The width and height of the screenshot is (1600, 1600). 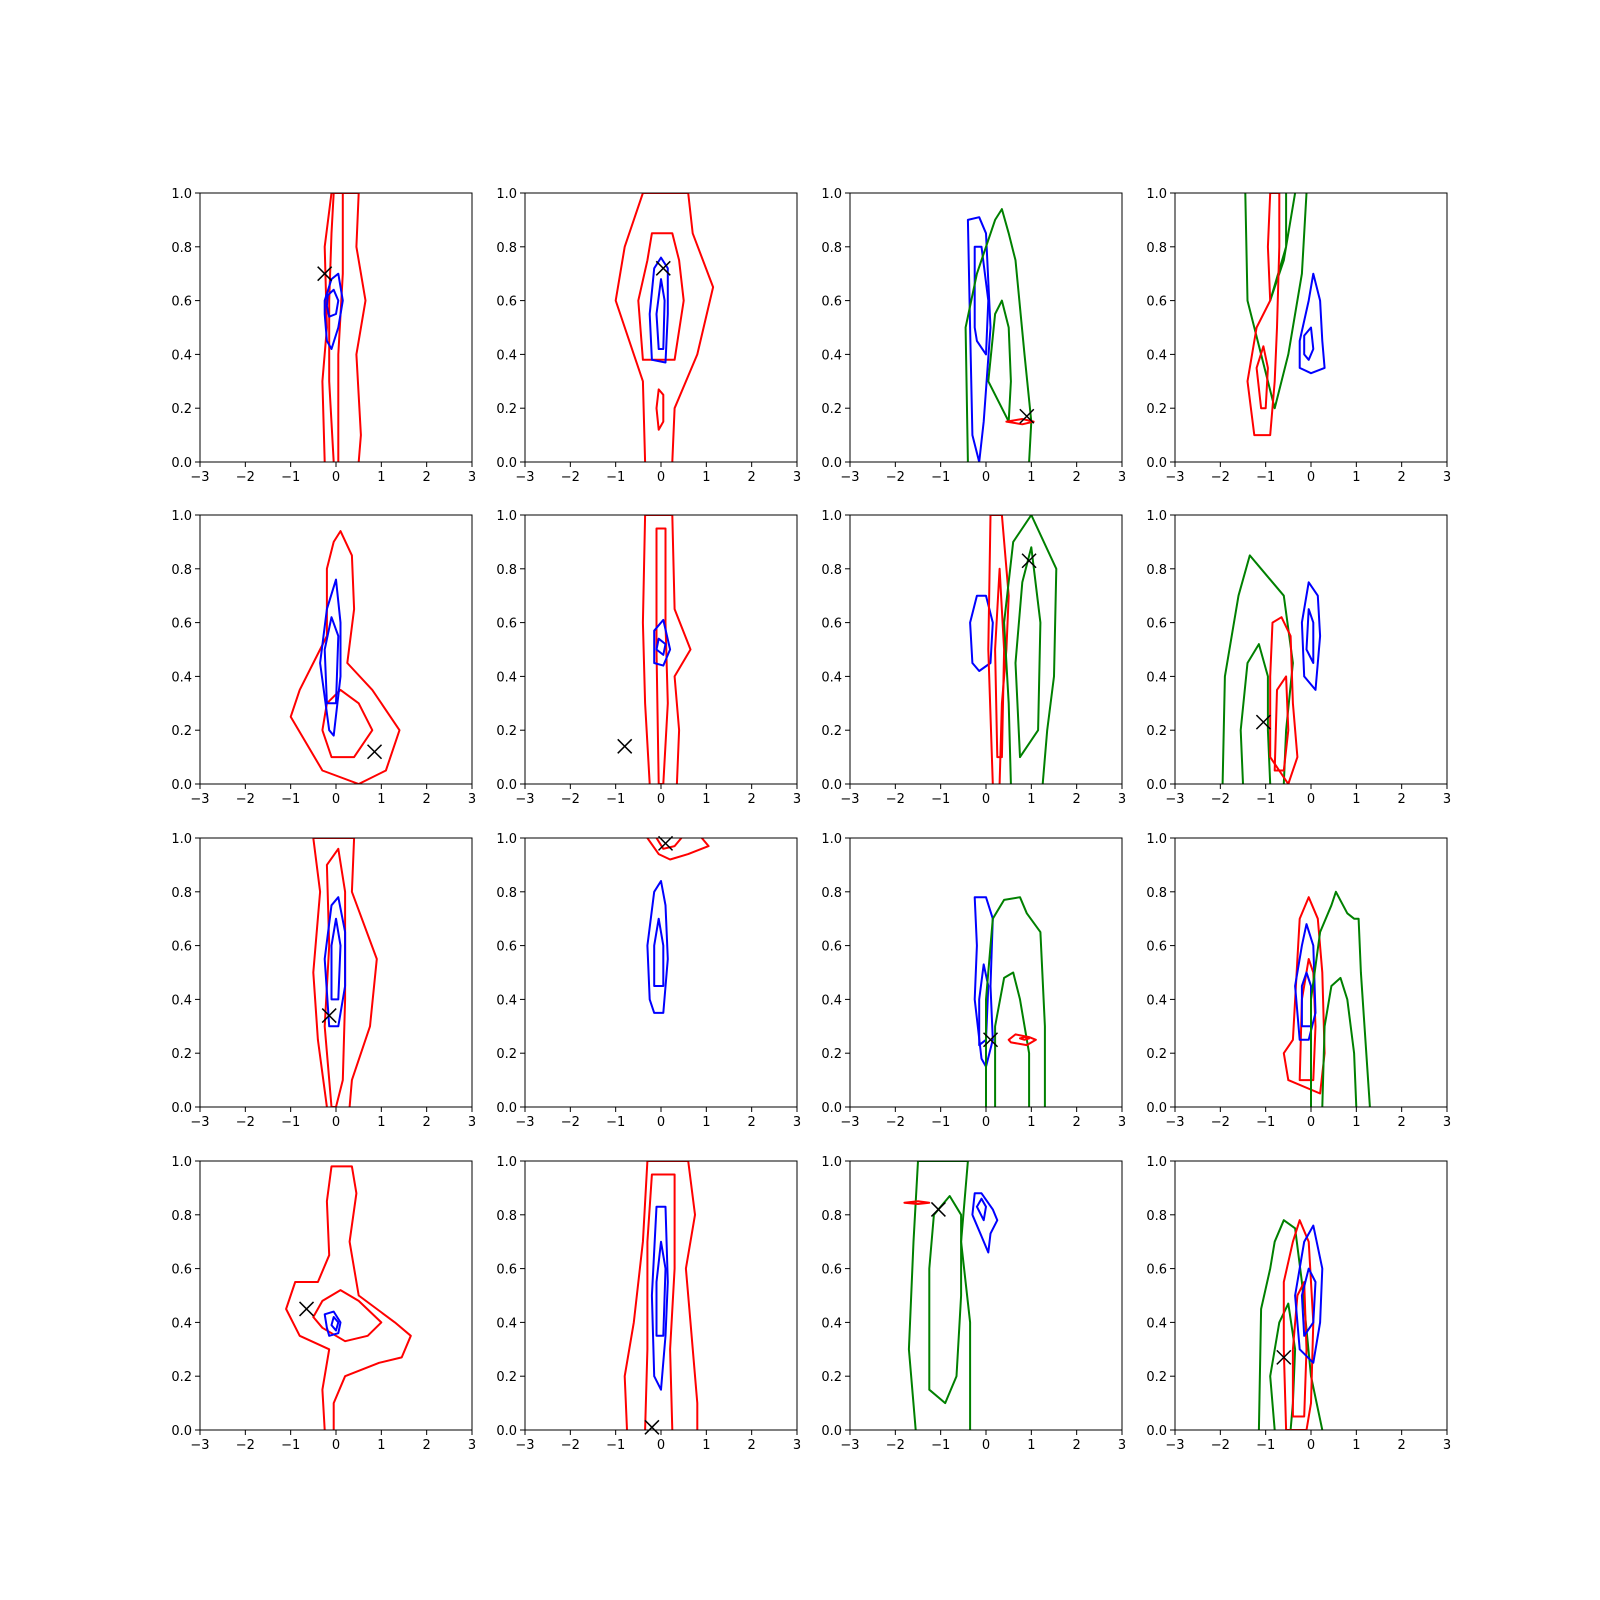 I want to click on subplot-1-4: −3 −2 −1 0 1 2 3 0.0 0.2 0.4 0.6 0.8 1.0, so click(x=1298, y=336).